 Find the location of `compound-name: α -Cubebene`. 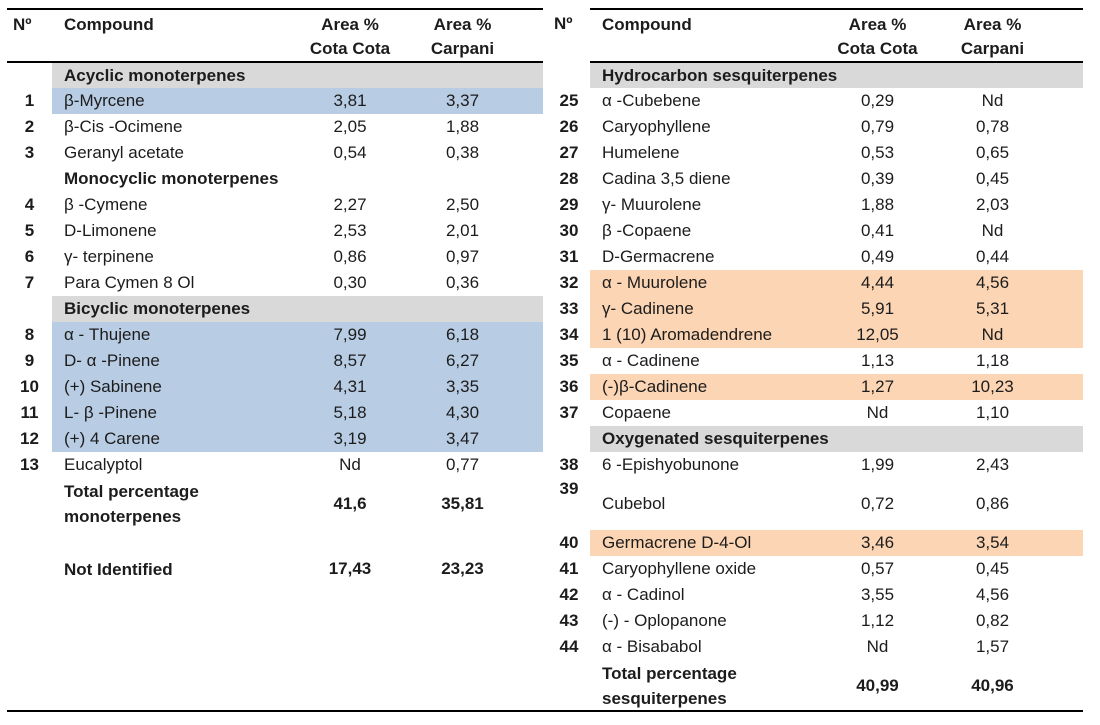

compound-name: α -Cubebene is located at coordinates (651, 100).